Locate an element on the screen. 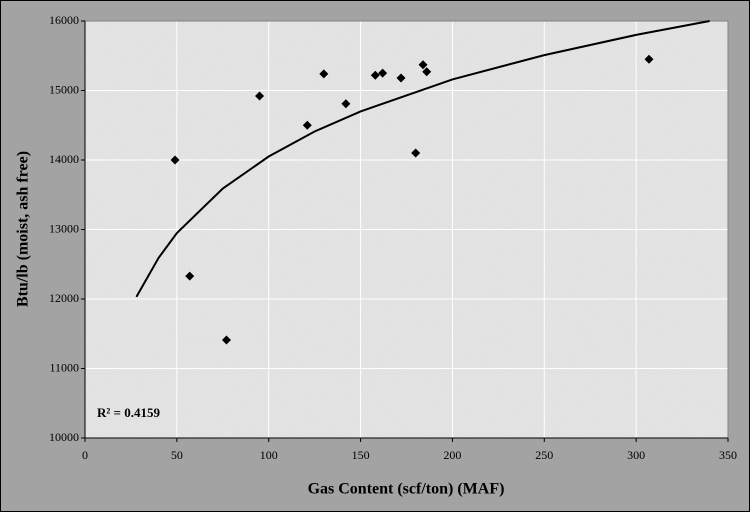 The image size is (750, 512). x-tick-label: 350 is located at coordinates (728, 455).